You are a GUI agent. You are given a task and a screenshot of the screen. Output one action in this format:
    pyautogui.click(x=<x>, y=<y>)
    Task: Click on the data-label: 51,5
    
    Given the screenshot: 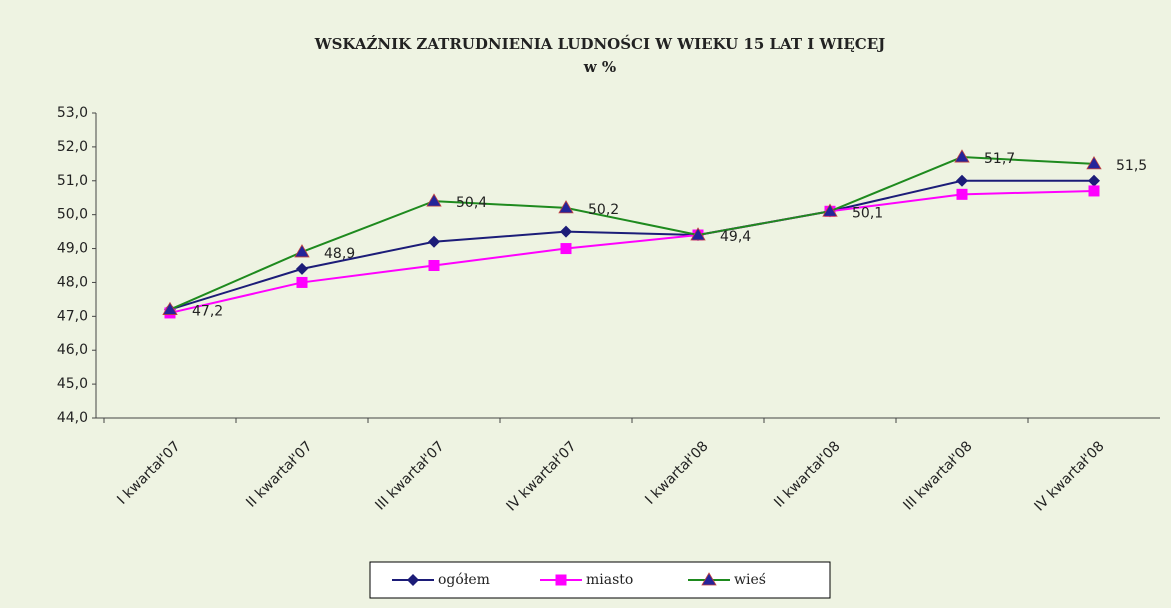 What is the action you would take?
    pyautogui.click(x=1131, y=166)
    